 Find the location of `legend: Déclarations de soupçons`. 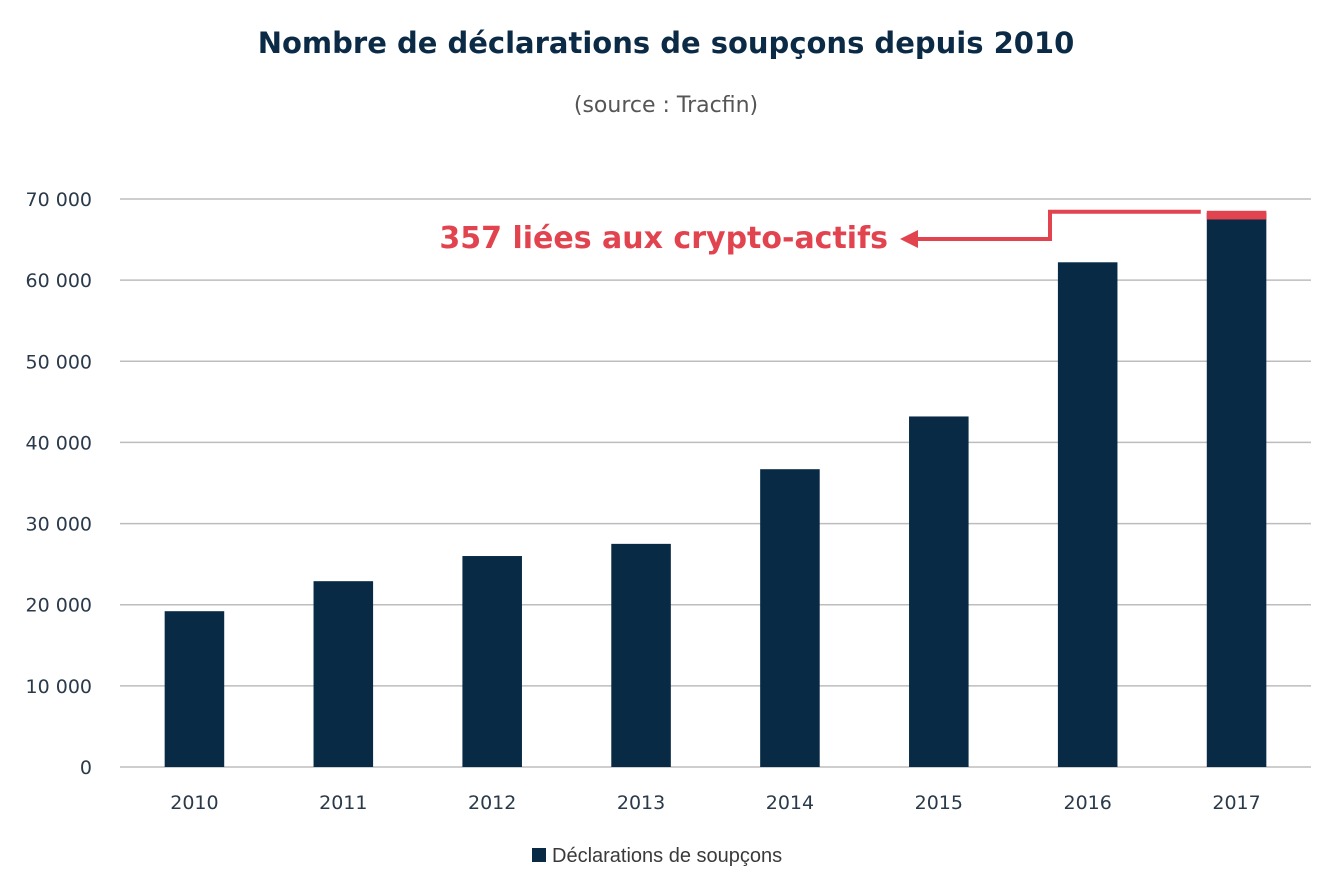

legend: Déclarations de soupçons is located at coordinates (657, 856).